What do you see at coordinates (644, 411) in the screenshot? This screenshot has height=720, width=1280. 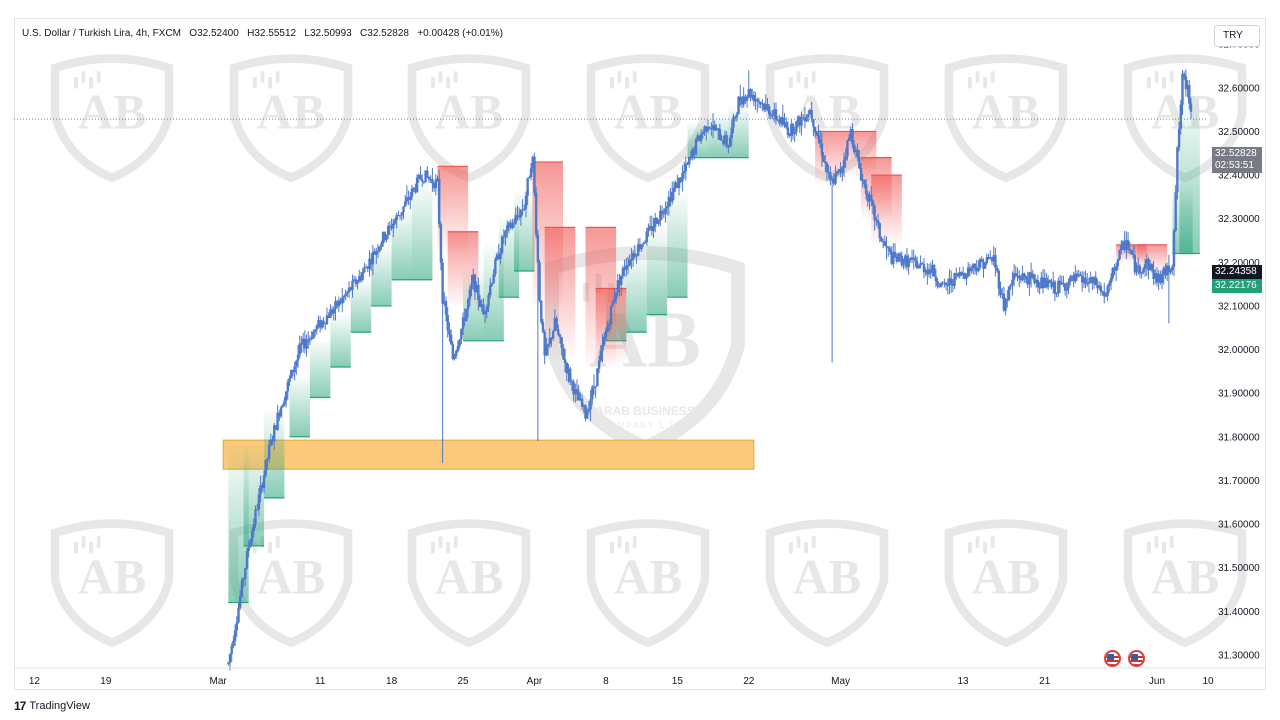 I see `watermark-text: ARAB BUSINESS` at bounding box center [644, 411].